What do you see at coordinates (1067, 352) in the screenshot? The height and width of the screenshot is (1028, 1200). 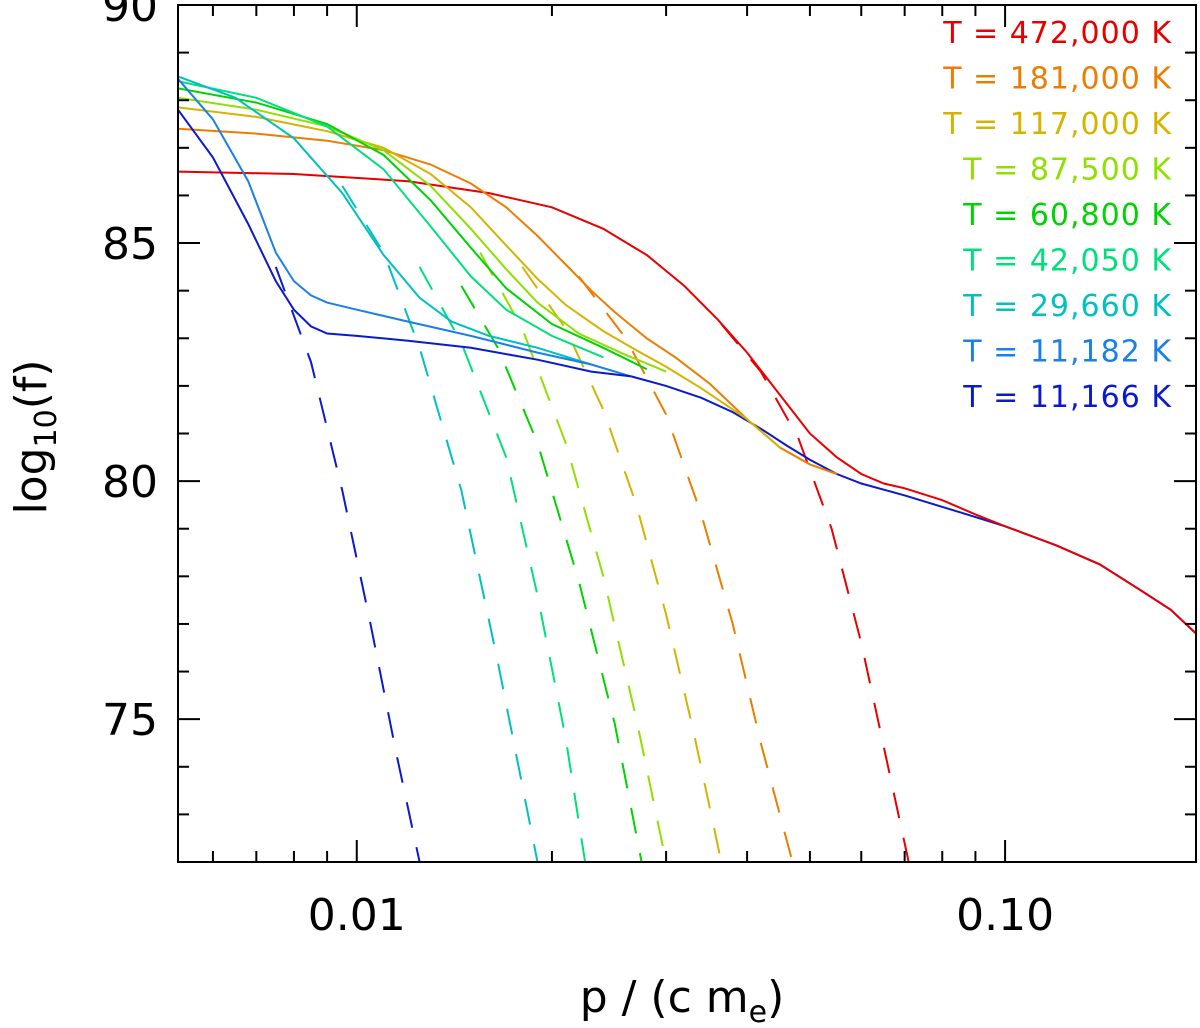 I see `legend-entry: T = 11,182 K` at bounding box center [1067, 352].